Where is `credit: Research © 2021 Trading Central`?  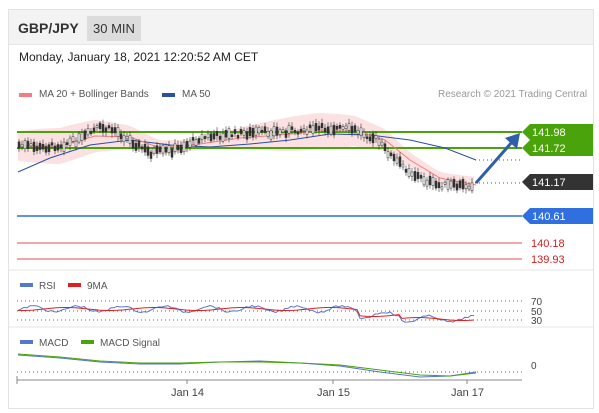
credit: Research © 2021 Trading Central is located at coordinates (513, 94).